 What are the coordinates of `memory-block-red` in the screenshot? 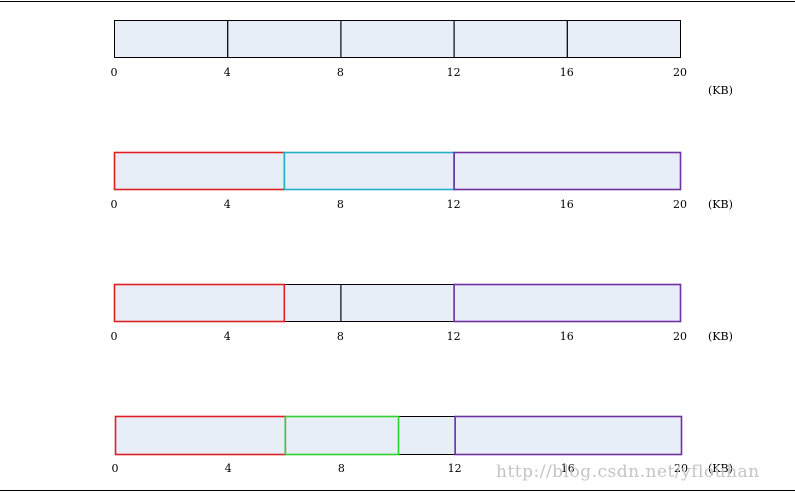 It's located at (199, 303).